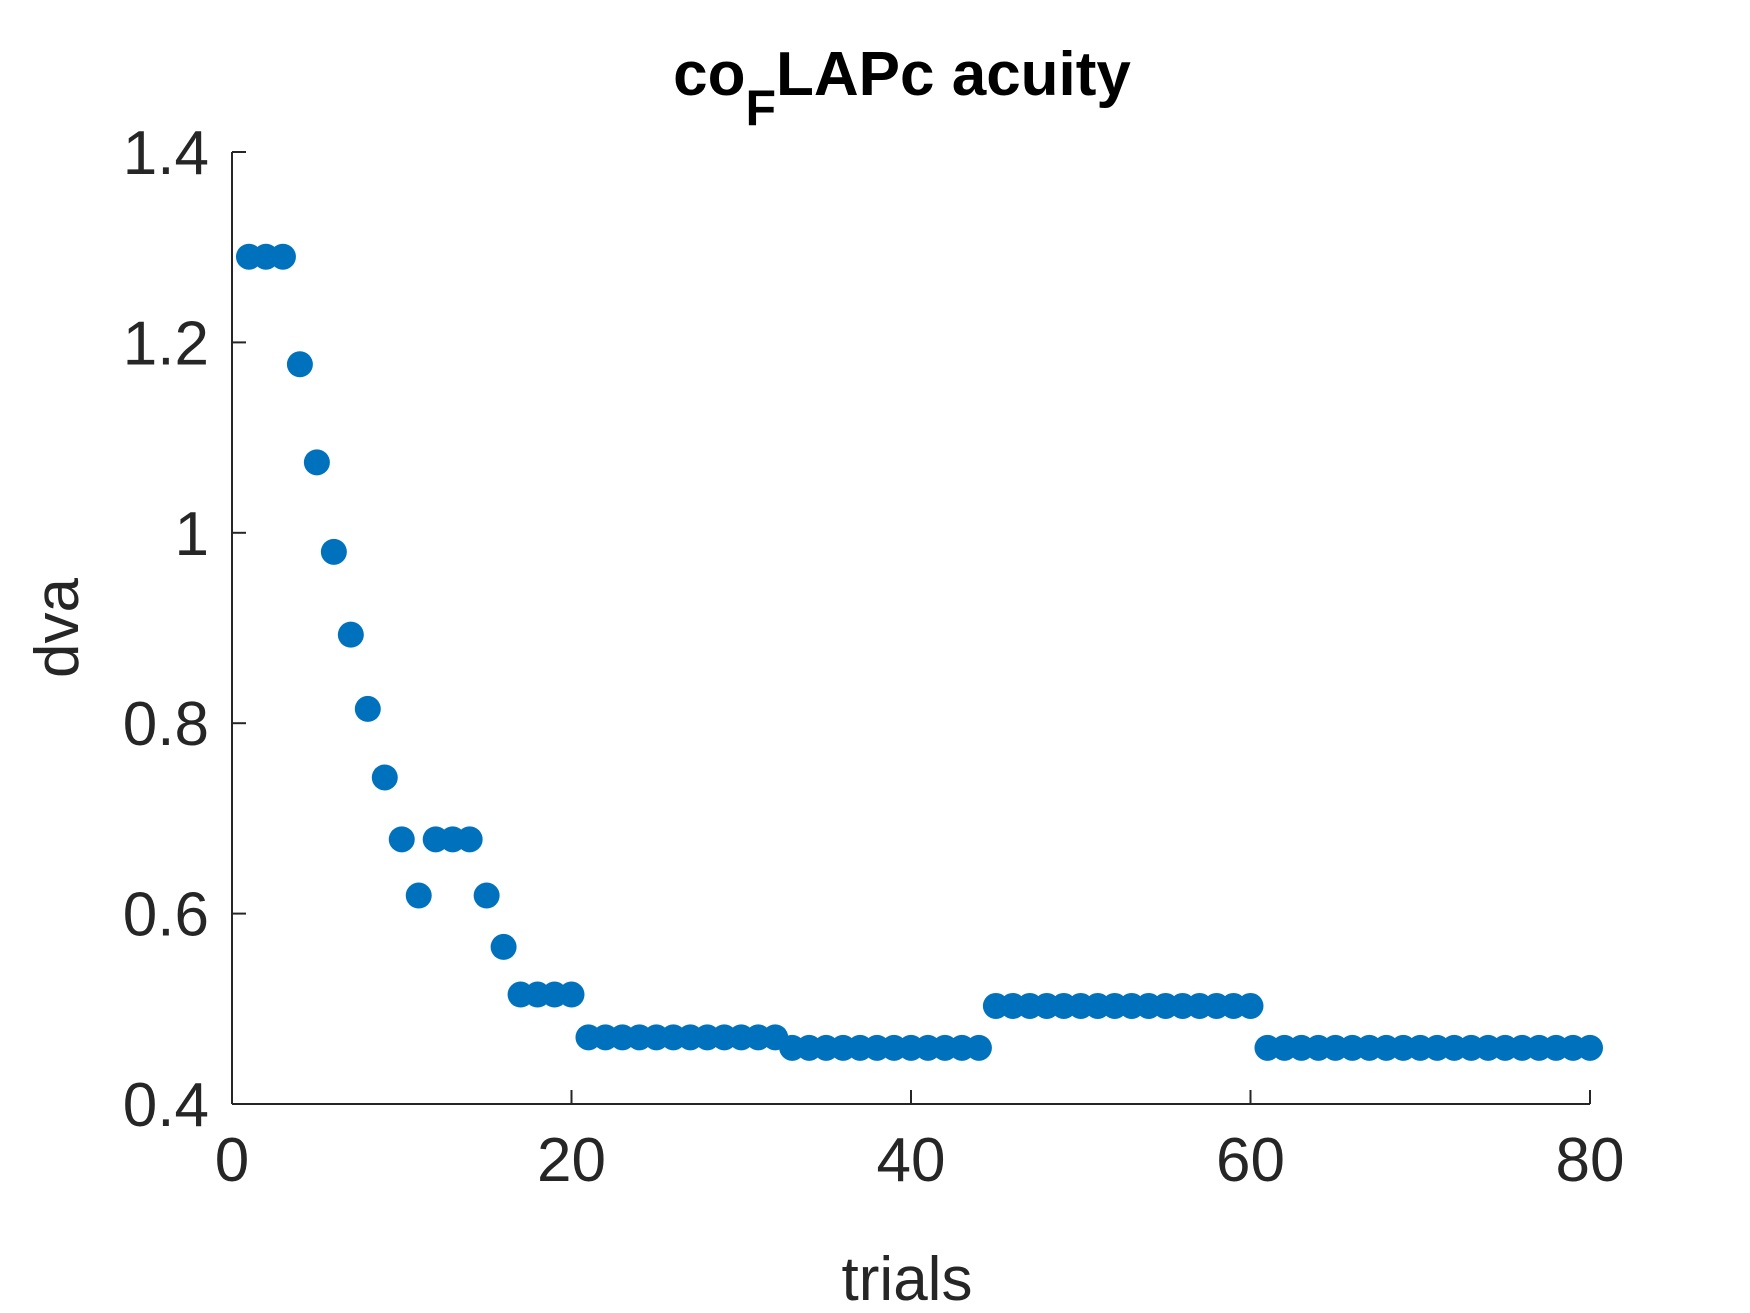 Image resolution: width=1750 pixels, height=1313 pixels. Describe the element at coordinates (166, 153) in the screenshot. I see `y-tick-label: 1.4` at that location.